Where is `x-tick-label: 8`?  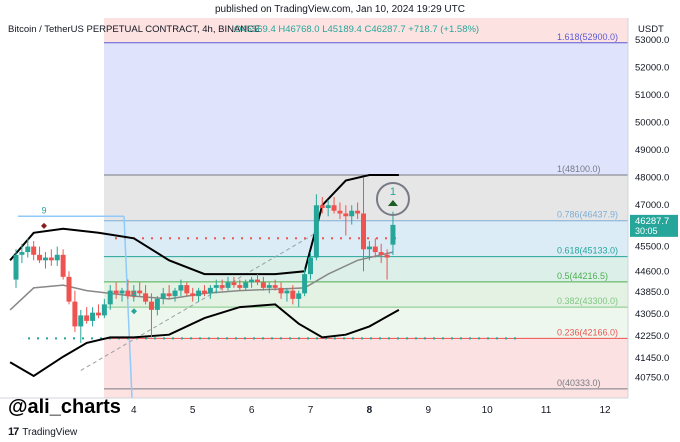
x-tick-label: 8 is located at coordinates (370, 410).